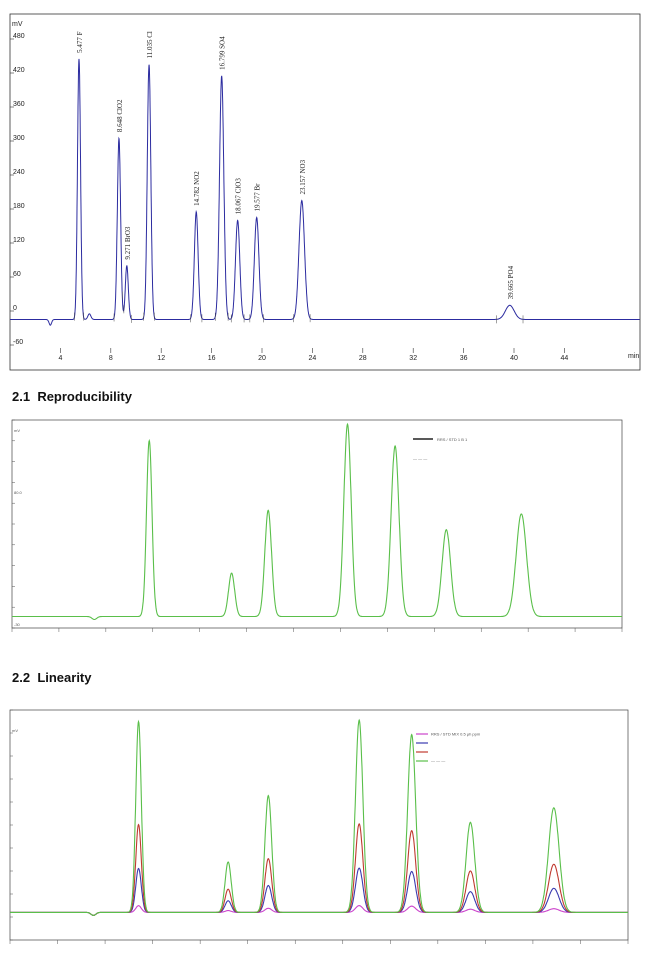 Image resolution: width=650 pixels, height=957 pixels. What do you see at coordinates (303, 176) in the screenshot?
I see `peak-label: 23.157 NO3` at bounding box center [303, 176].